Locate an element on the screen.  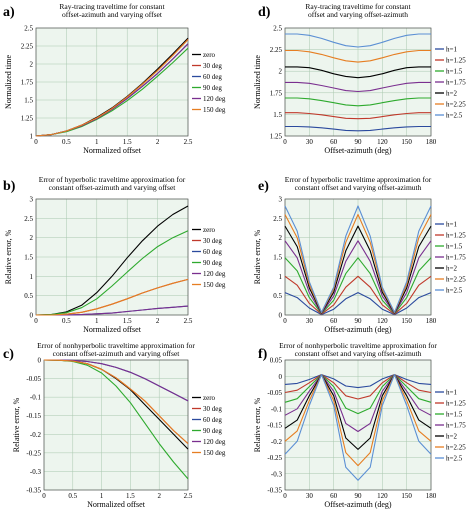
y-tick-label: 0.05 is located at coordinates (276, 361).